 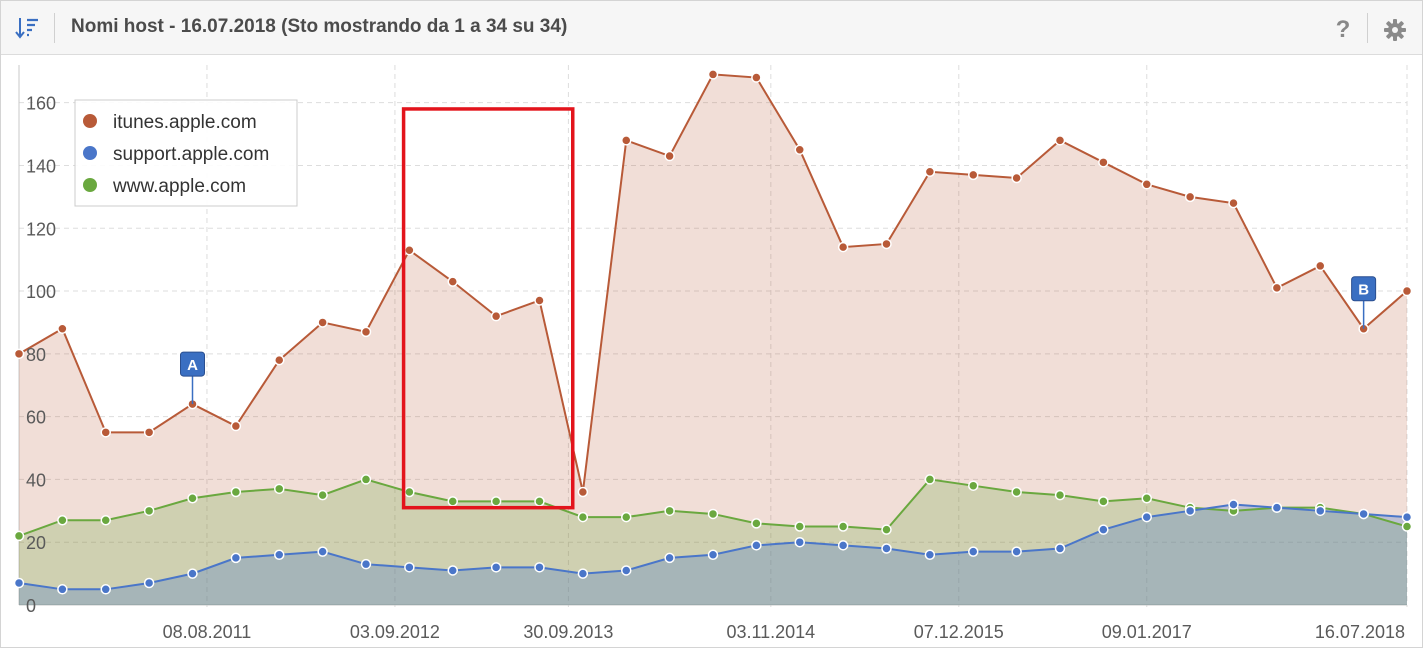 I want to click on event-marker-b: B, so click(x=1364, y=302).